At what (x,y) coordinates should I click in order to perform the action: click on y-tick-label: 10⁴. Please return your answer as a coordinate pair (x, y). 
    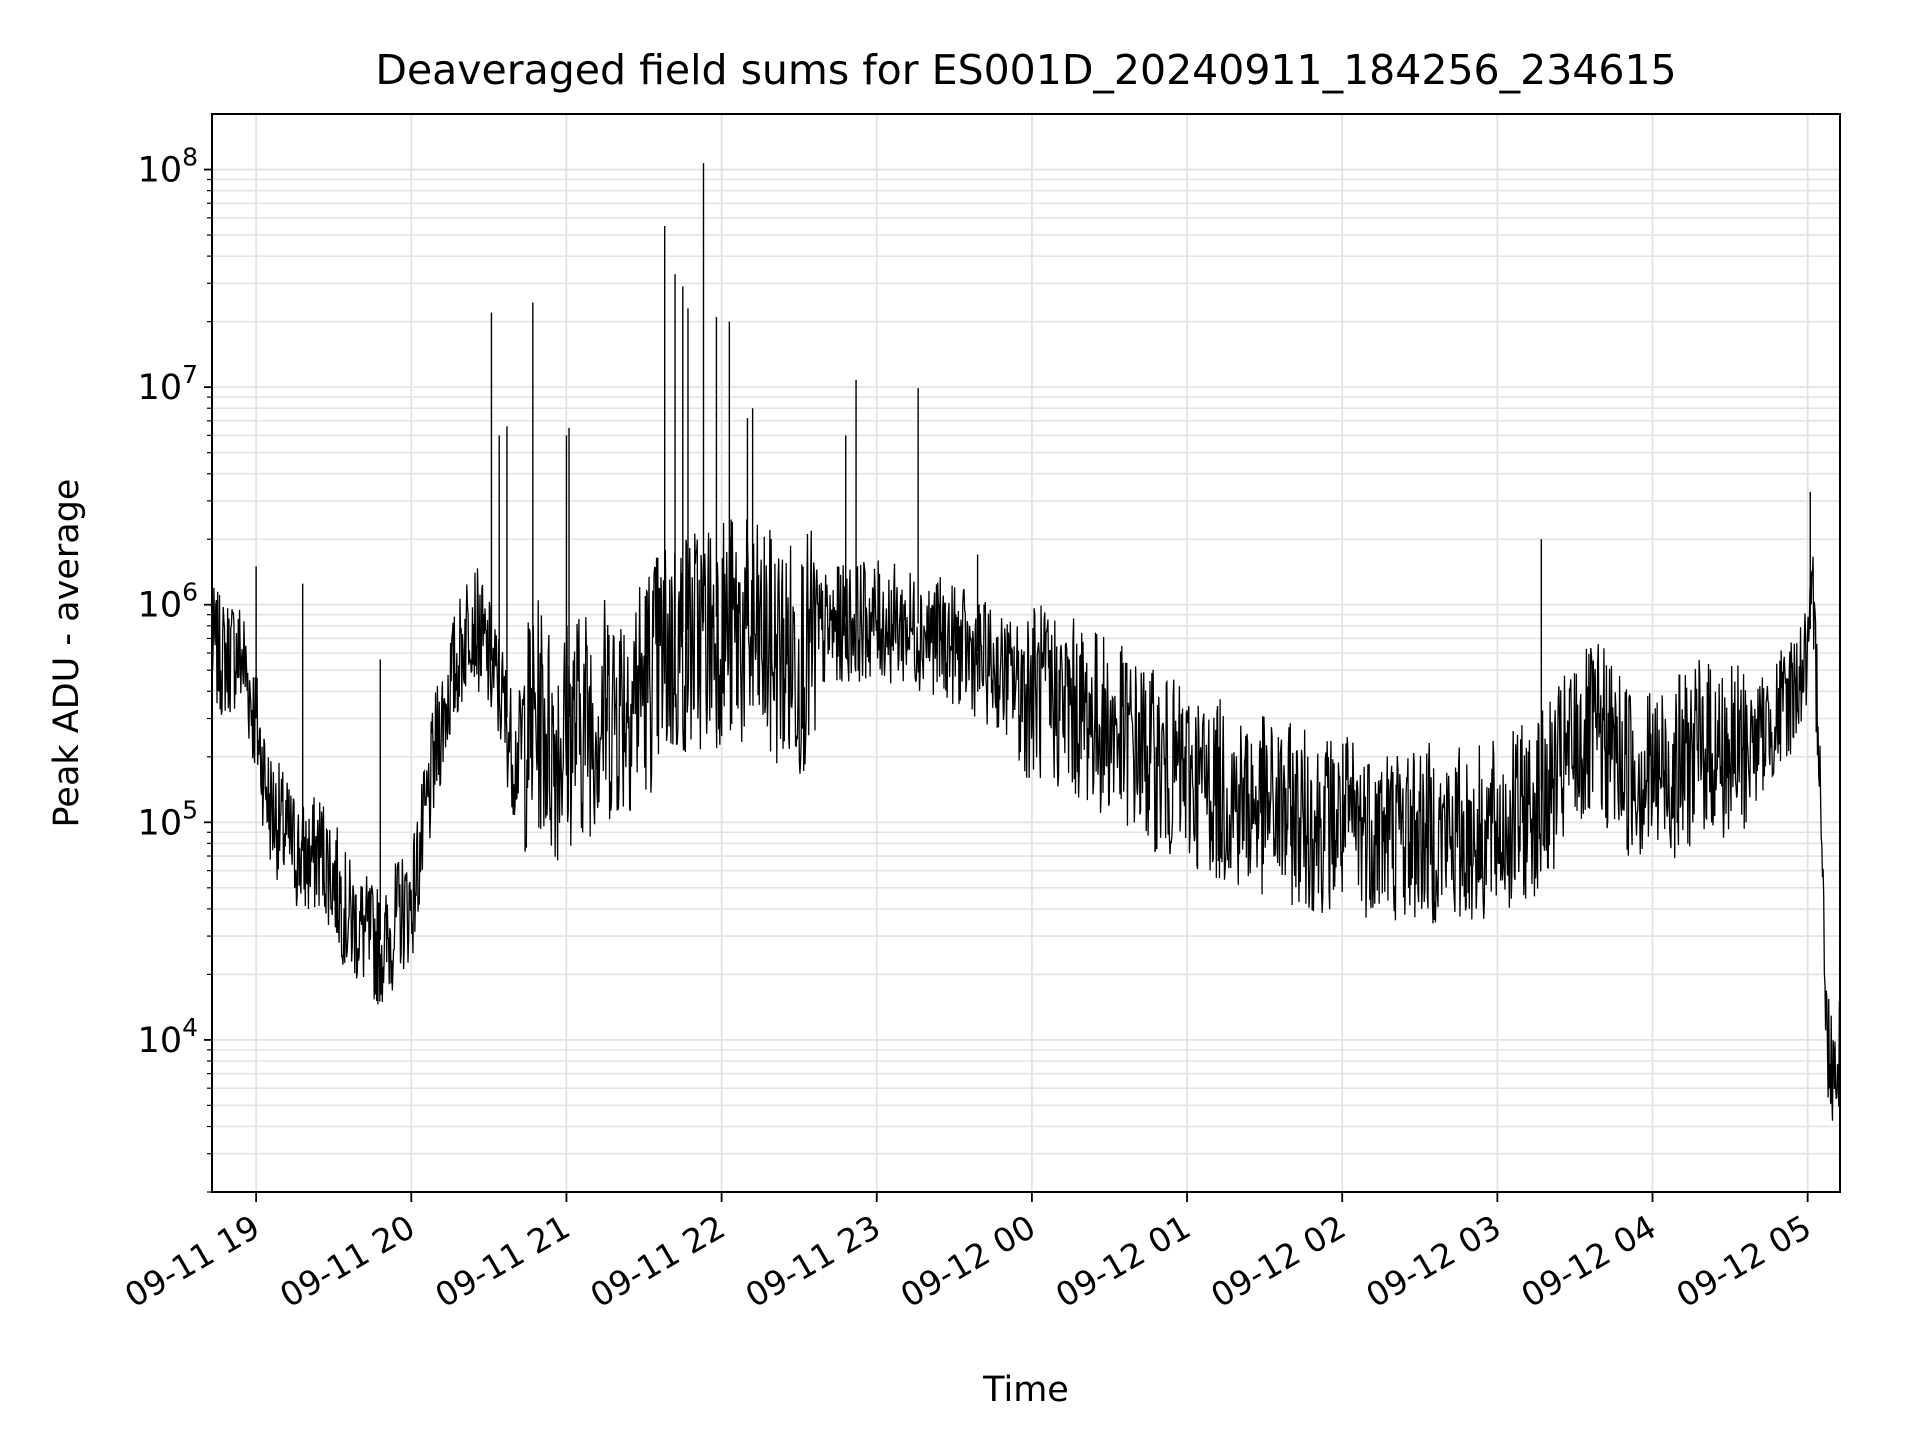
    Looking at the image, I should click on (168, 1037).